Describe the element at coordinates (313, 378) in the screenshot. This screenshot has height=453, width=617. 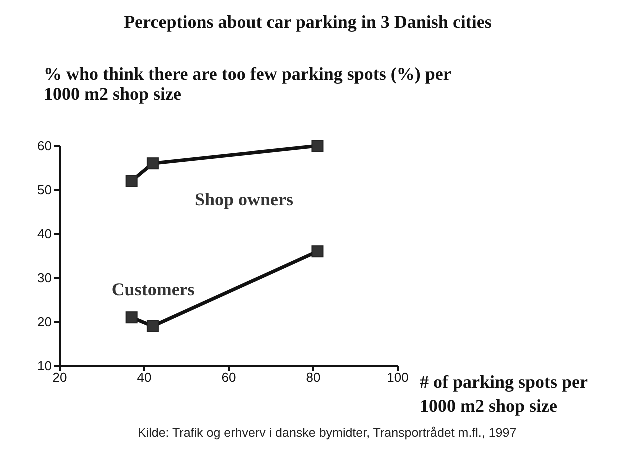
I see `x-tick-label: 80` at that location.